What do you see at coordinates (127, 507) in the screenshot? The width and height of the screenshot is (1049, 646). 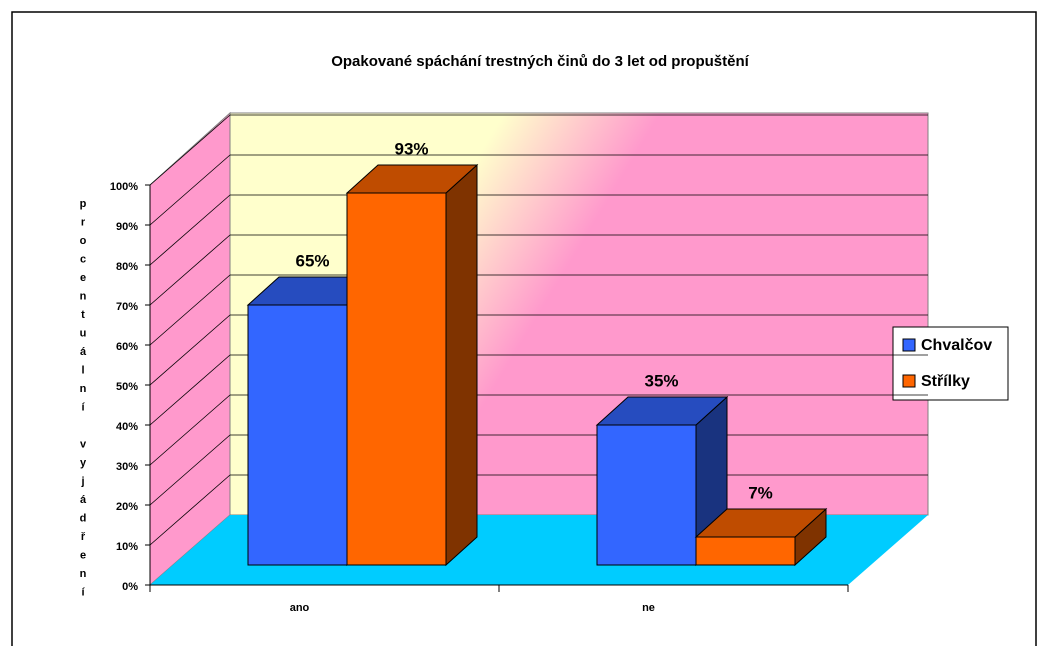 I see `y-tick-label: 20%` at bounding box center [127, 507].